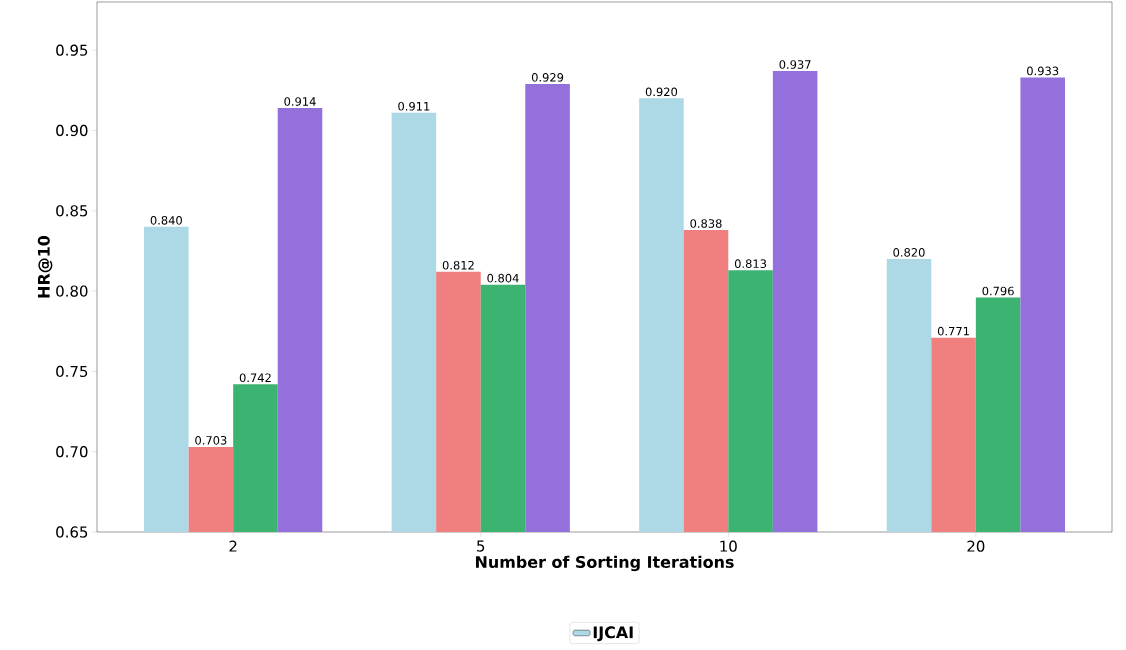 This screenshot has width=1126, height=650. I want to click on data-label: 0.911, so click(414, 106).